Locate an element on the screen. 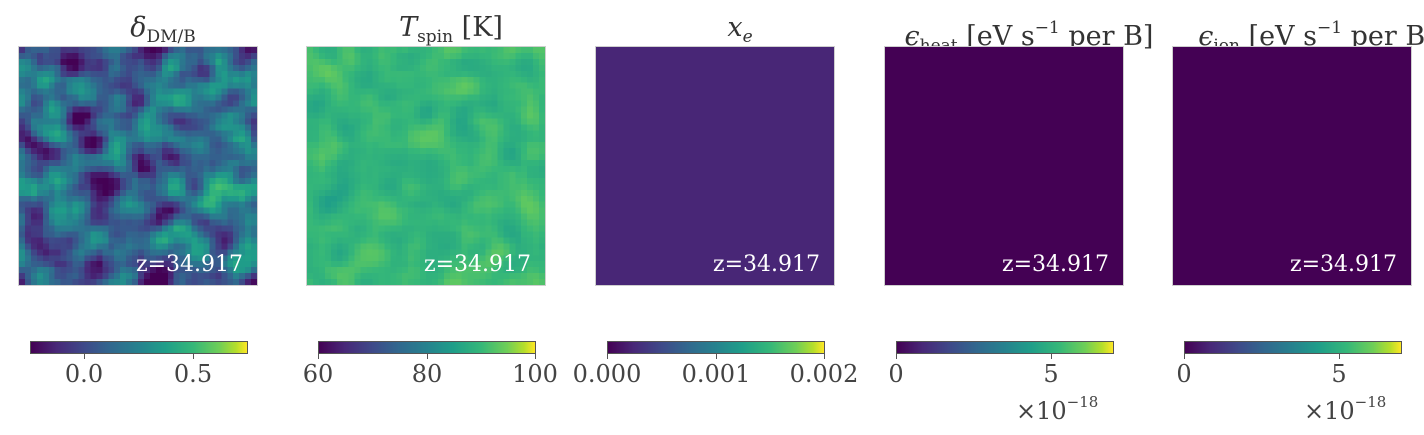 The width and height of the screenshot is (1424, 435). panel-title: ϵion [eV s−1 per B] is located at coordinates (1298, 37).